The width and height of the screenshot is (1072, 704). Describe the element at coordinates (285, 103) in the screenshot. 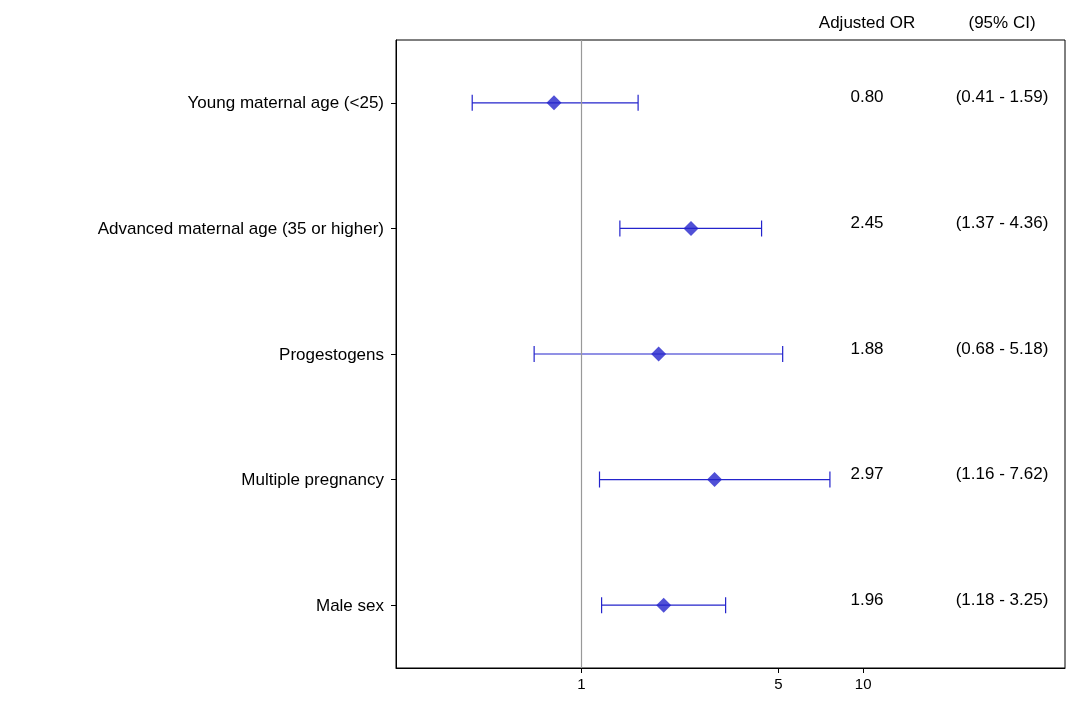

I see `y-tick-label: Young maternal age (<25)` at that location.